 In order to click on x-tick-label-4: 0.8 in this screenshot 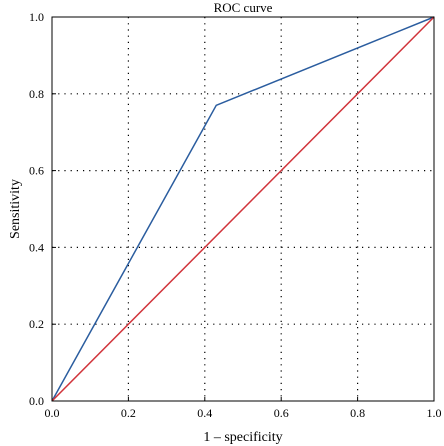, I will do `click(357, 413)`.